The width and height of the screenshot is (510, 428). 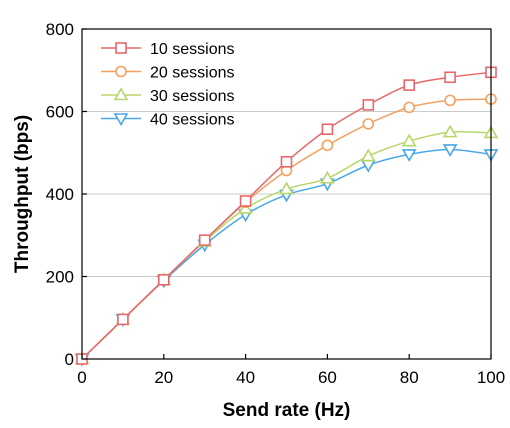 I want to click on y-tick-label: 400, so click(x=60, y=194).